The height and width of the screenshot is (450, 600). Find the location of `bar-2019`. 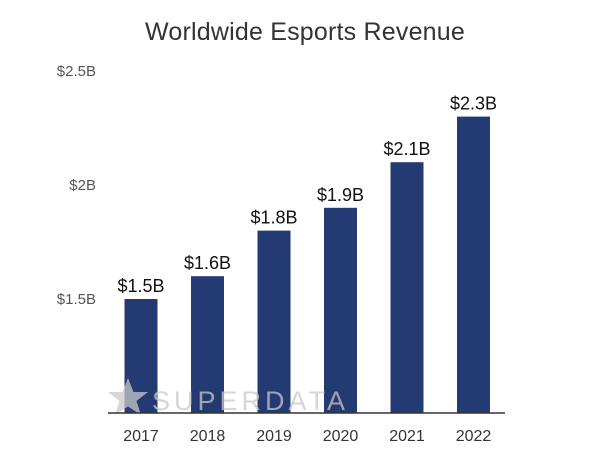

bar-2019 is located at coordinates (274, 321).